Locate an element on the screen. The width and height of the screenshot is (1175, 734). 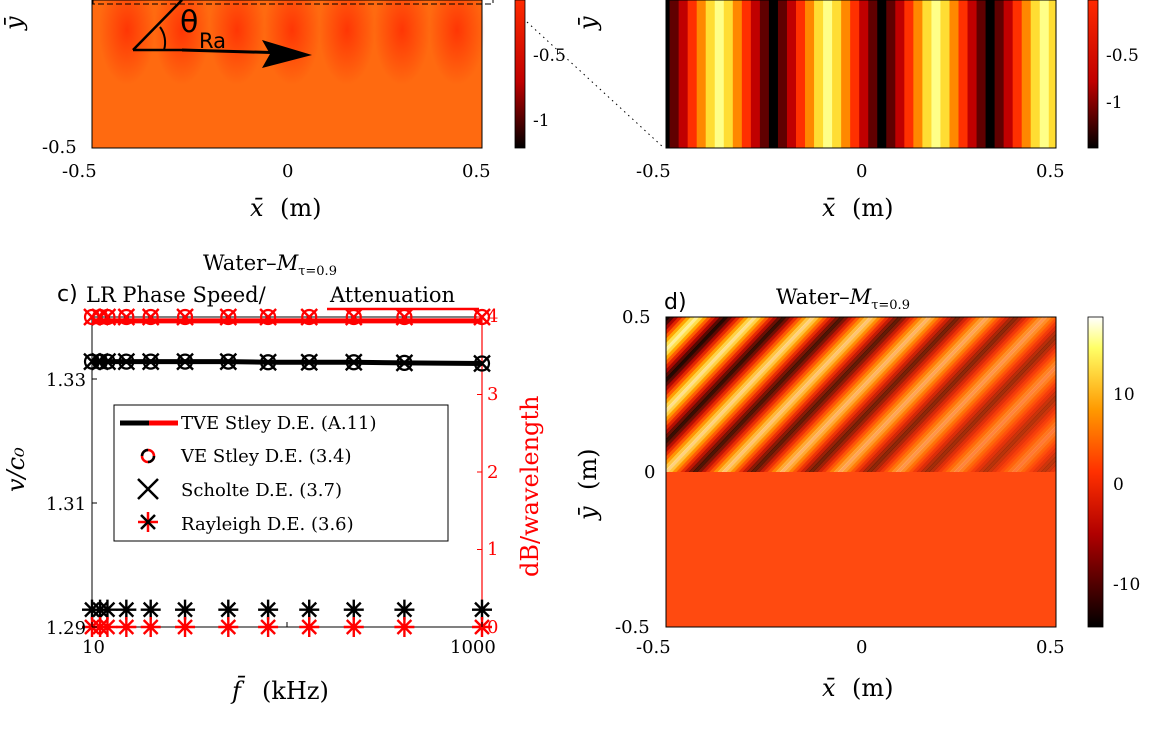
svg-text: x̄ is located at coordinates (257, 208).